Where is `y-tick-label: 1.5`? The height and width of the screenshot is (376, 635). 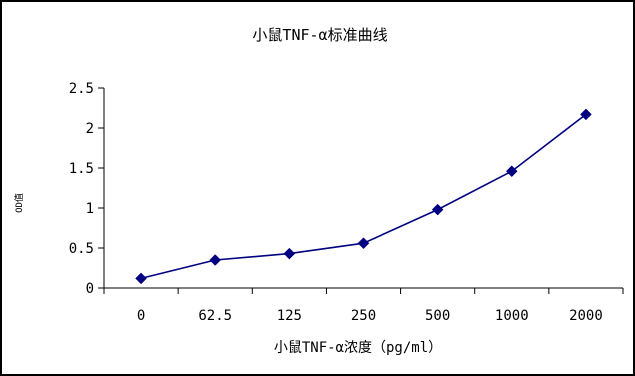
y-tick-label: 1.5 is located at coordinates (81, 169).